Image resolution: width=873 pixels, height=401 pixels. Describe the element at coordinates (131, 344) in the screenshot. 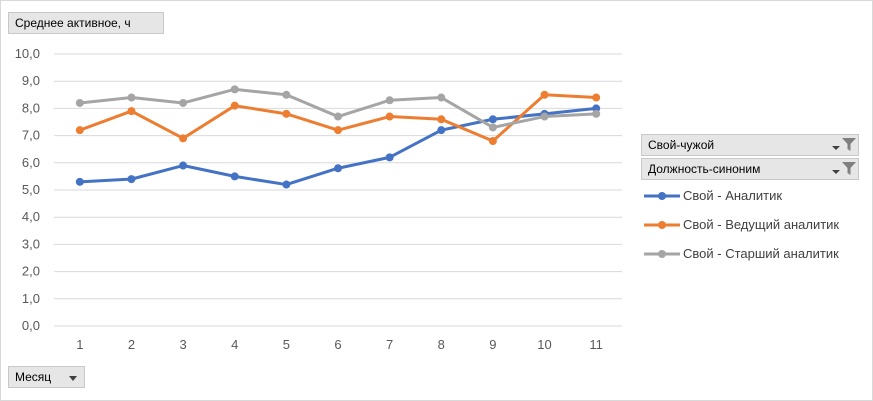

I see `x-tick-label: 2` at that location.